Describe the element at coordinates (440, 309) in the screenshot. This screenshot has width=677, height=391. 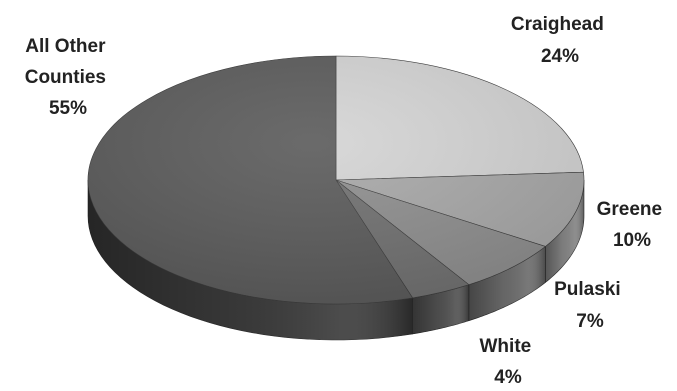
I see `pie-side-shade-white` at that location.